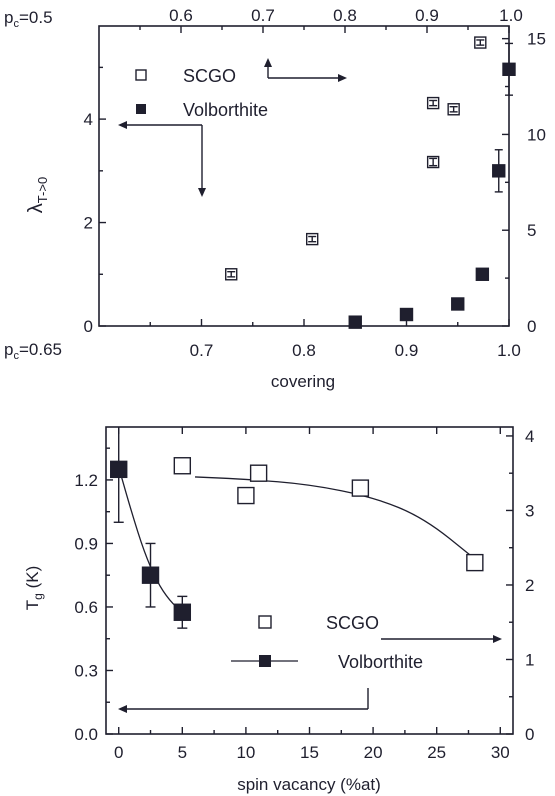 This screenshot has height=796, width=555. What do you see at coordinates (245, 752) in the screenshot?
I see `bottom-x-tick-label: 10` at bounding box center [245, 752].